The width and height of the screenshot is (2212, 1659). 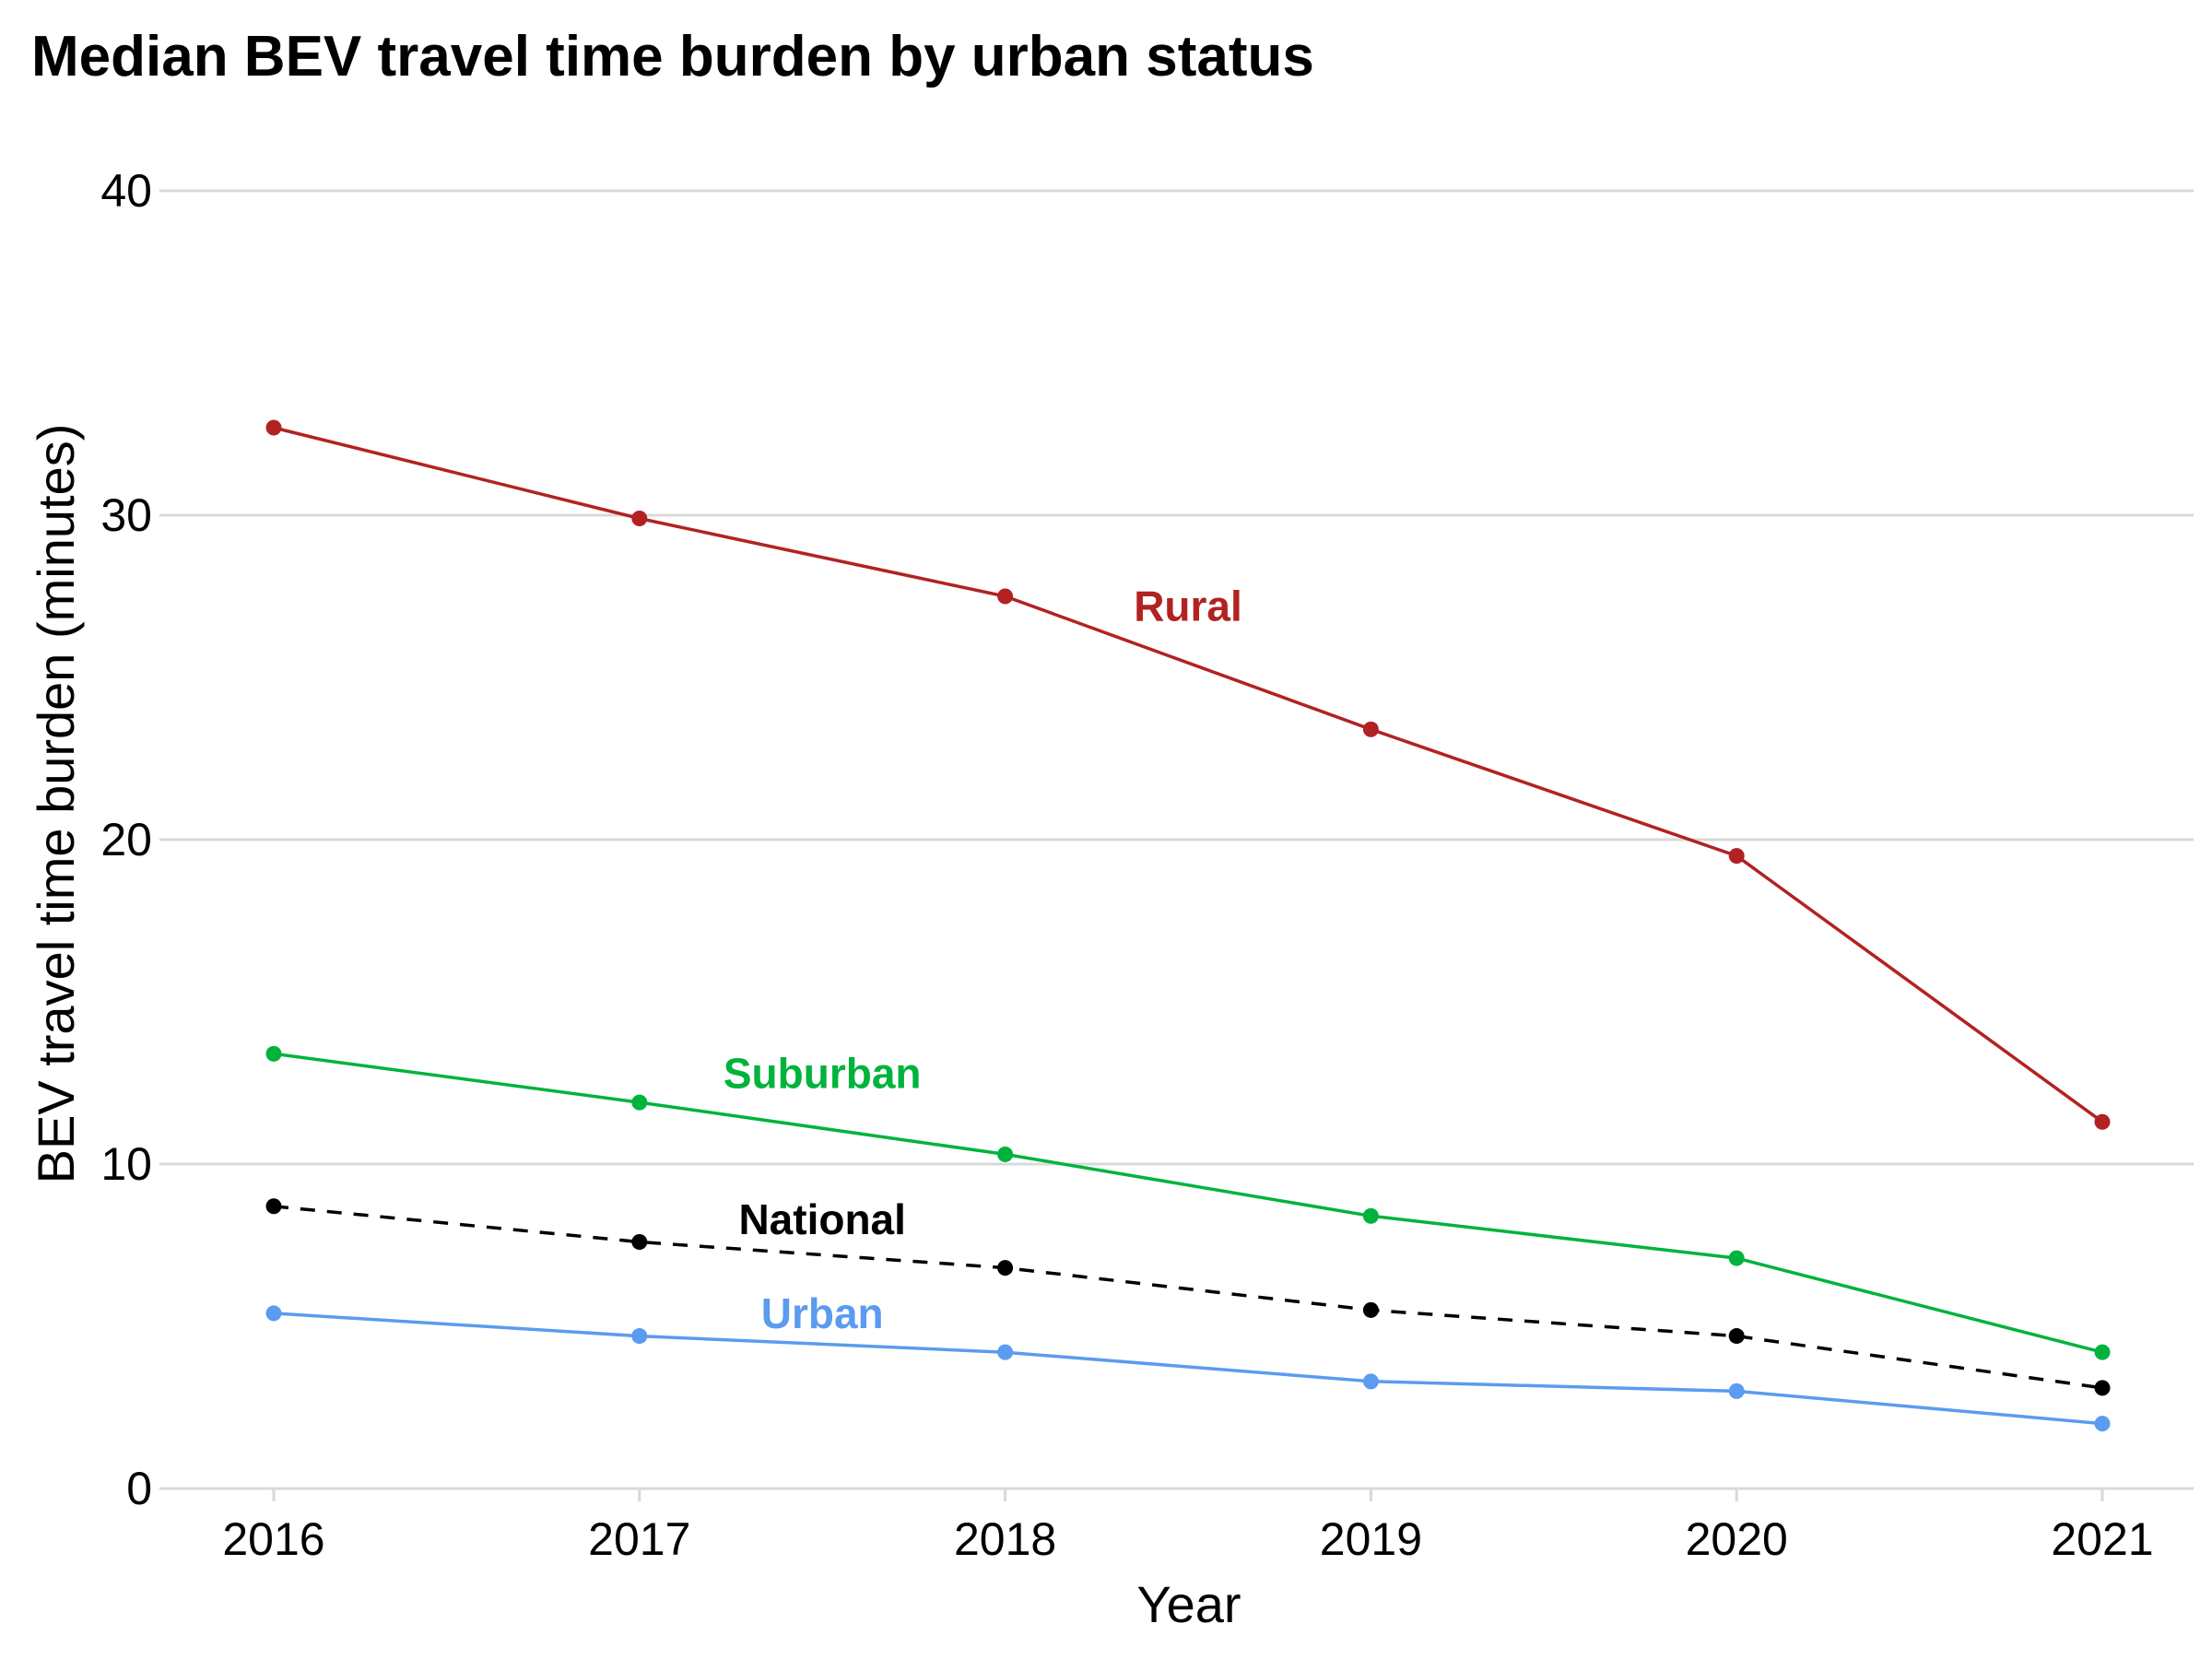 I want to click on data-point-national-2021, so click(x=2102, y=1388).